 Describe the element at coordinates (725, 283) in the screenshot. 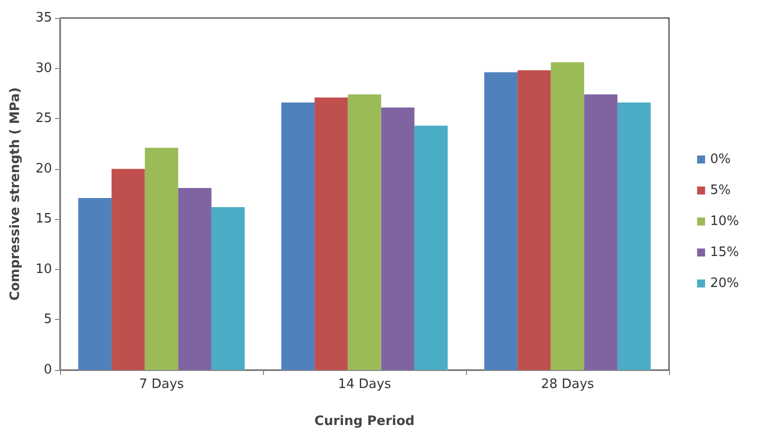

I see `legend-label: 20%` at that location.